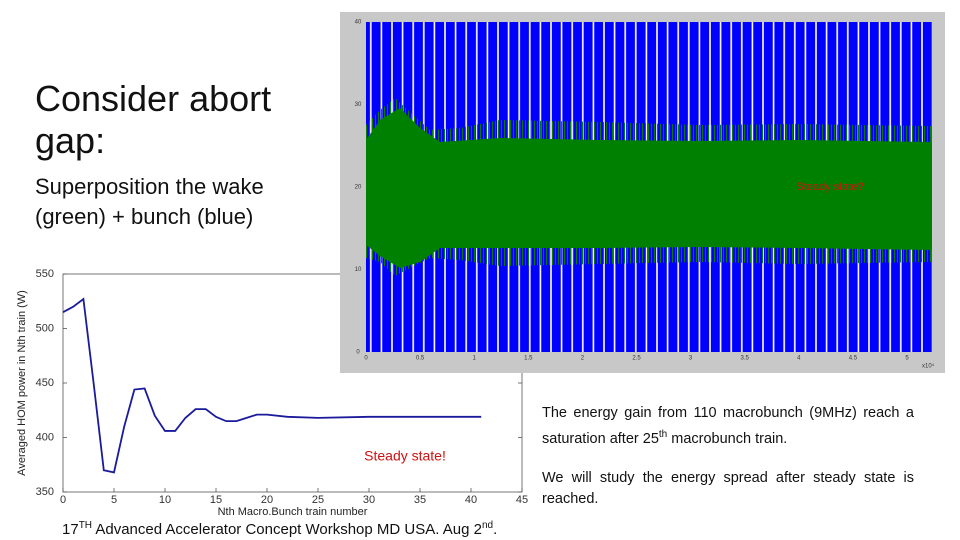 The image size is (960, 540). I want to click on superscript: th, so click(663, 434).